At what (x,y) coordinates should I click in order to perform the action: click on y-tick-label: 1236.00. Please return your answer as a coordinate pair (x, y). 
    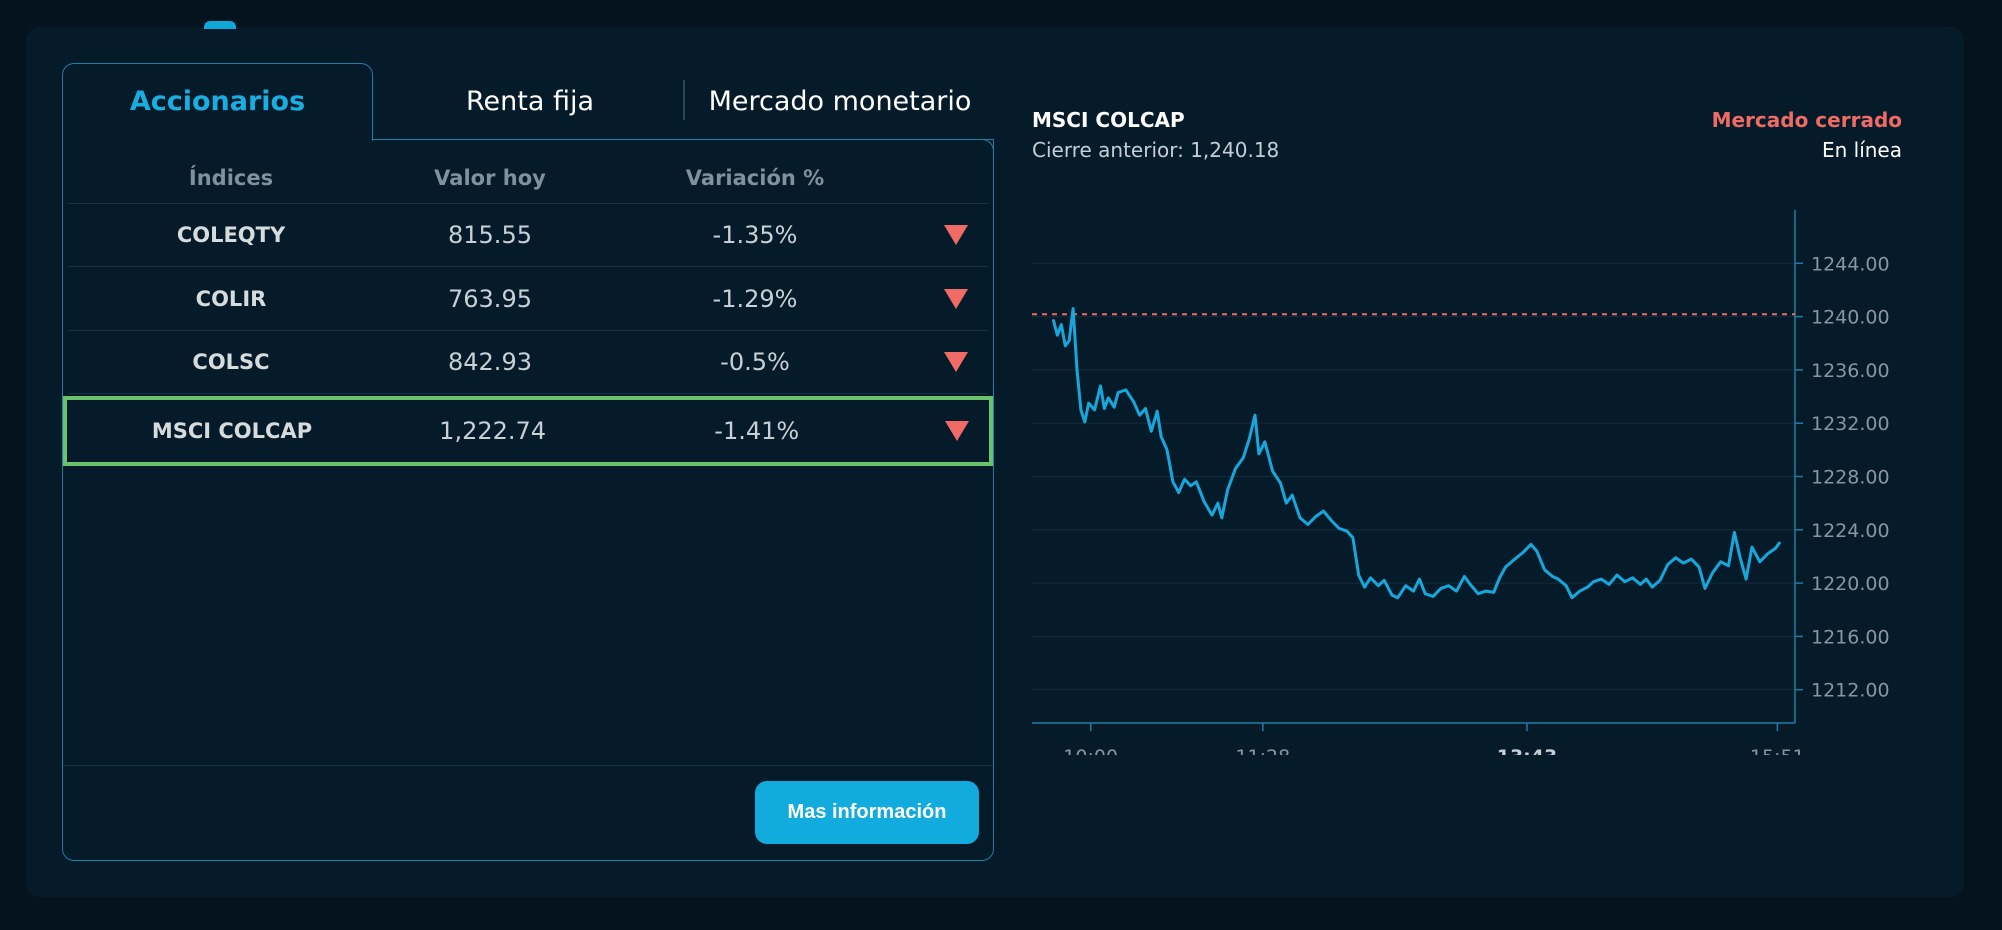
    Looking at the image, I should click on (1850, 371).